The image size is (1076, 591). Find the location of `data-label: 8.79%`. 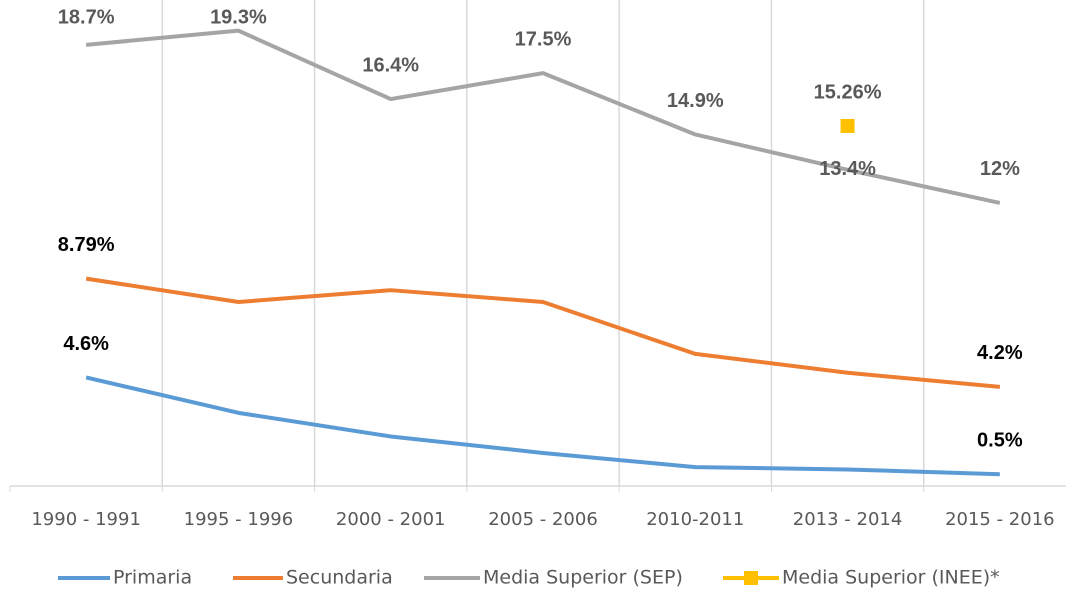

data-label: 8.79% is located at coordinates (86, 245).